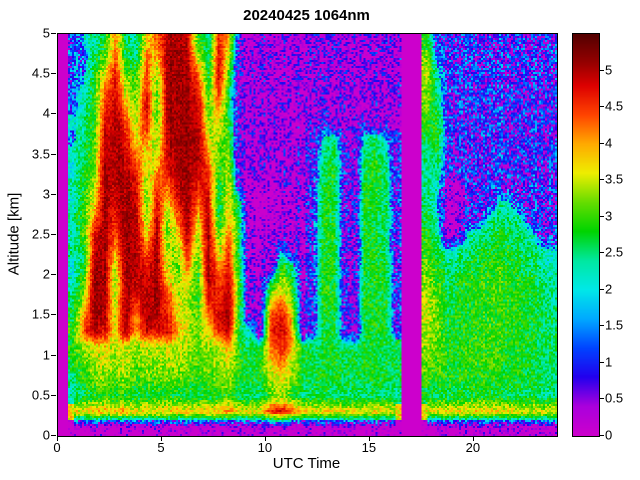 The image size is (640, 480). I want to click on y-tick-label: 0.5, so click(40, 395).